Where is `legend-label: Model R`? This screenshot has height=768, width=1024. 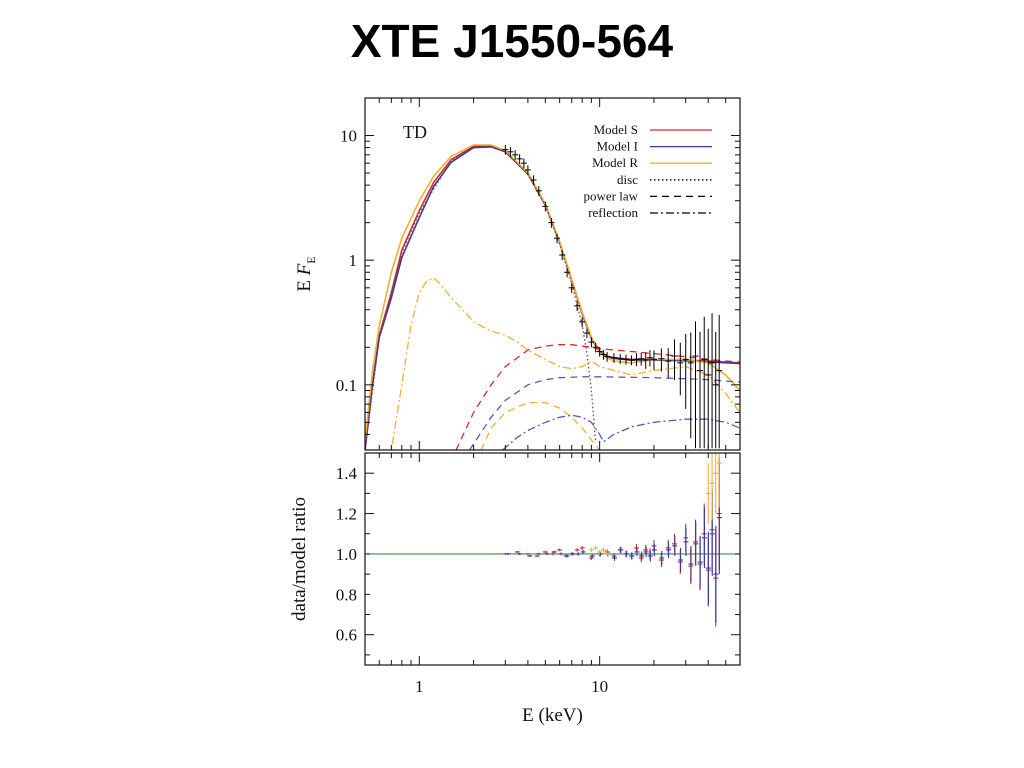
legend-label: Model R is located at coordinates (615, 162).